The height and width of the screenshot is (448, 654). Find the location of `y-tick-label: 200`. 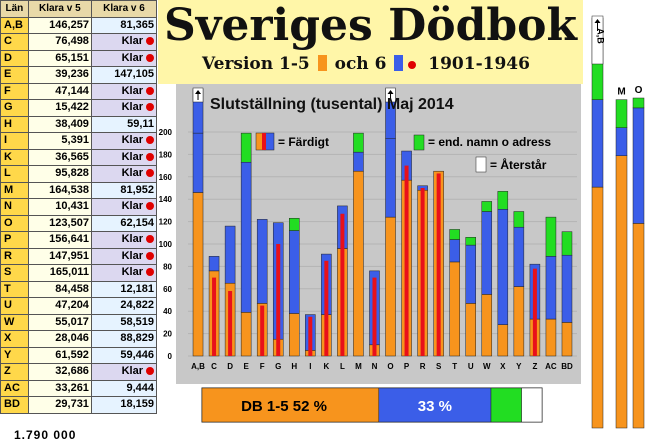

y-tick-label: 200 is located at coordinates (166, 132).